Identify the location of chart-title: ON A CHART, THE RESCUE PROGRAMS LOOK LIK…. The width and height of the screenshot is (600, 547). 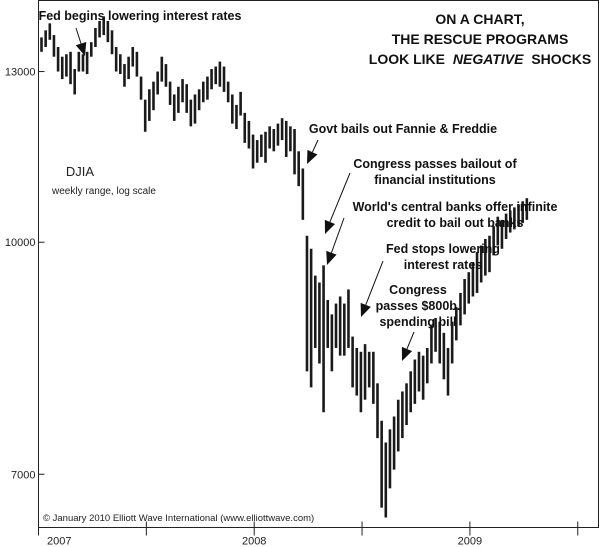
(480, 39).